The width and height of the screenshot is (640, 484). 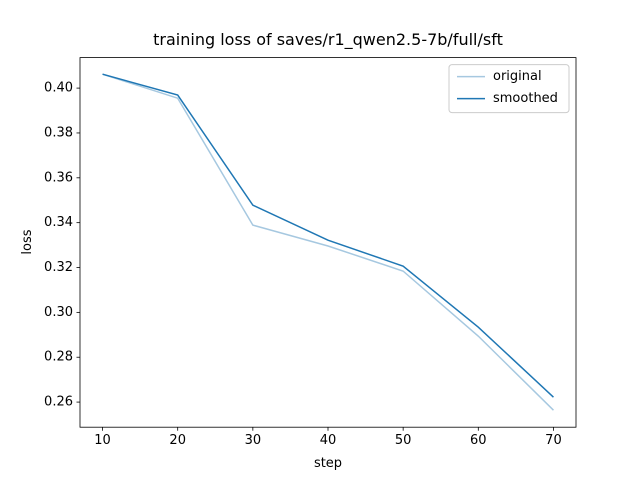 What do you see at coordinates (177, 440) in the screenshot?
I see `x-tick-label: 20` at bounding box center [177, 440].